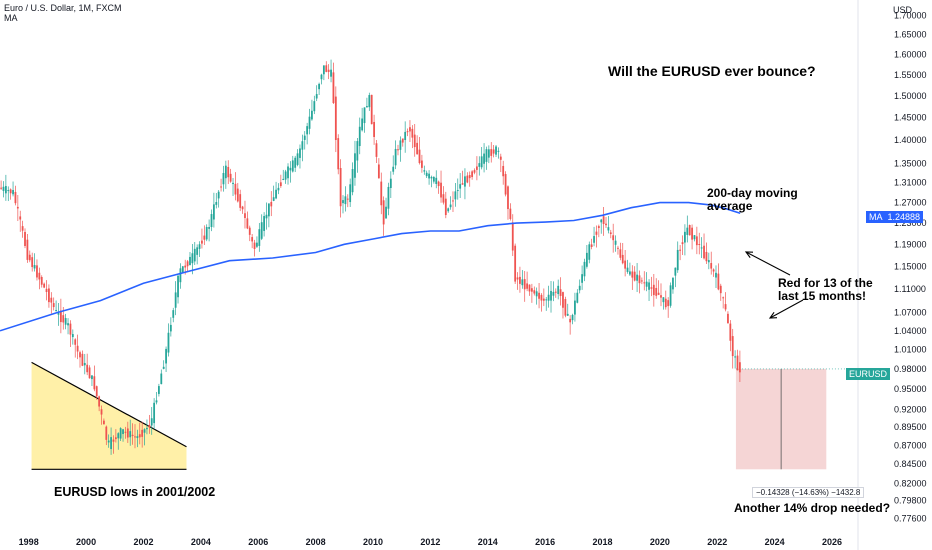  I want to click on y-tick-label: 0.98000, so click(910, 369).